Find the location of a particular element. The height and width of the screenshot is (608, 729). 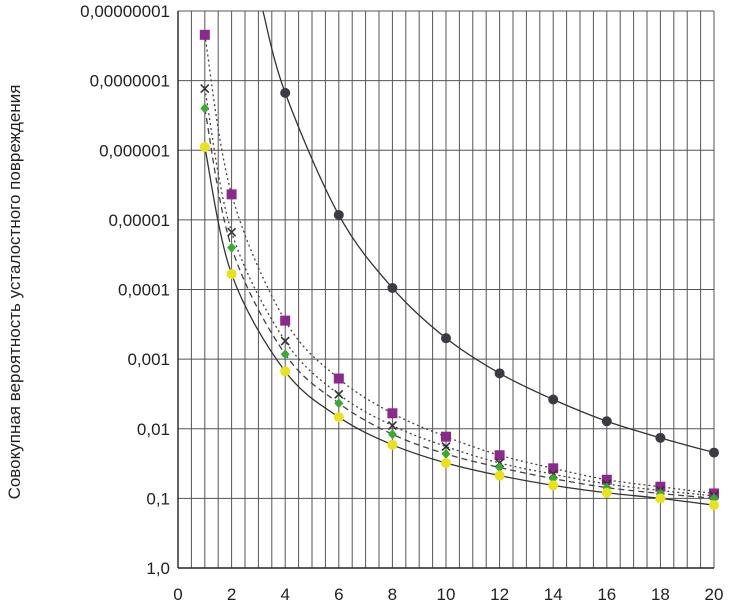

x-tick-label: 4 is located at coordinates (284, 594).